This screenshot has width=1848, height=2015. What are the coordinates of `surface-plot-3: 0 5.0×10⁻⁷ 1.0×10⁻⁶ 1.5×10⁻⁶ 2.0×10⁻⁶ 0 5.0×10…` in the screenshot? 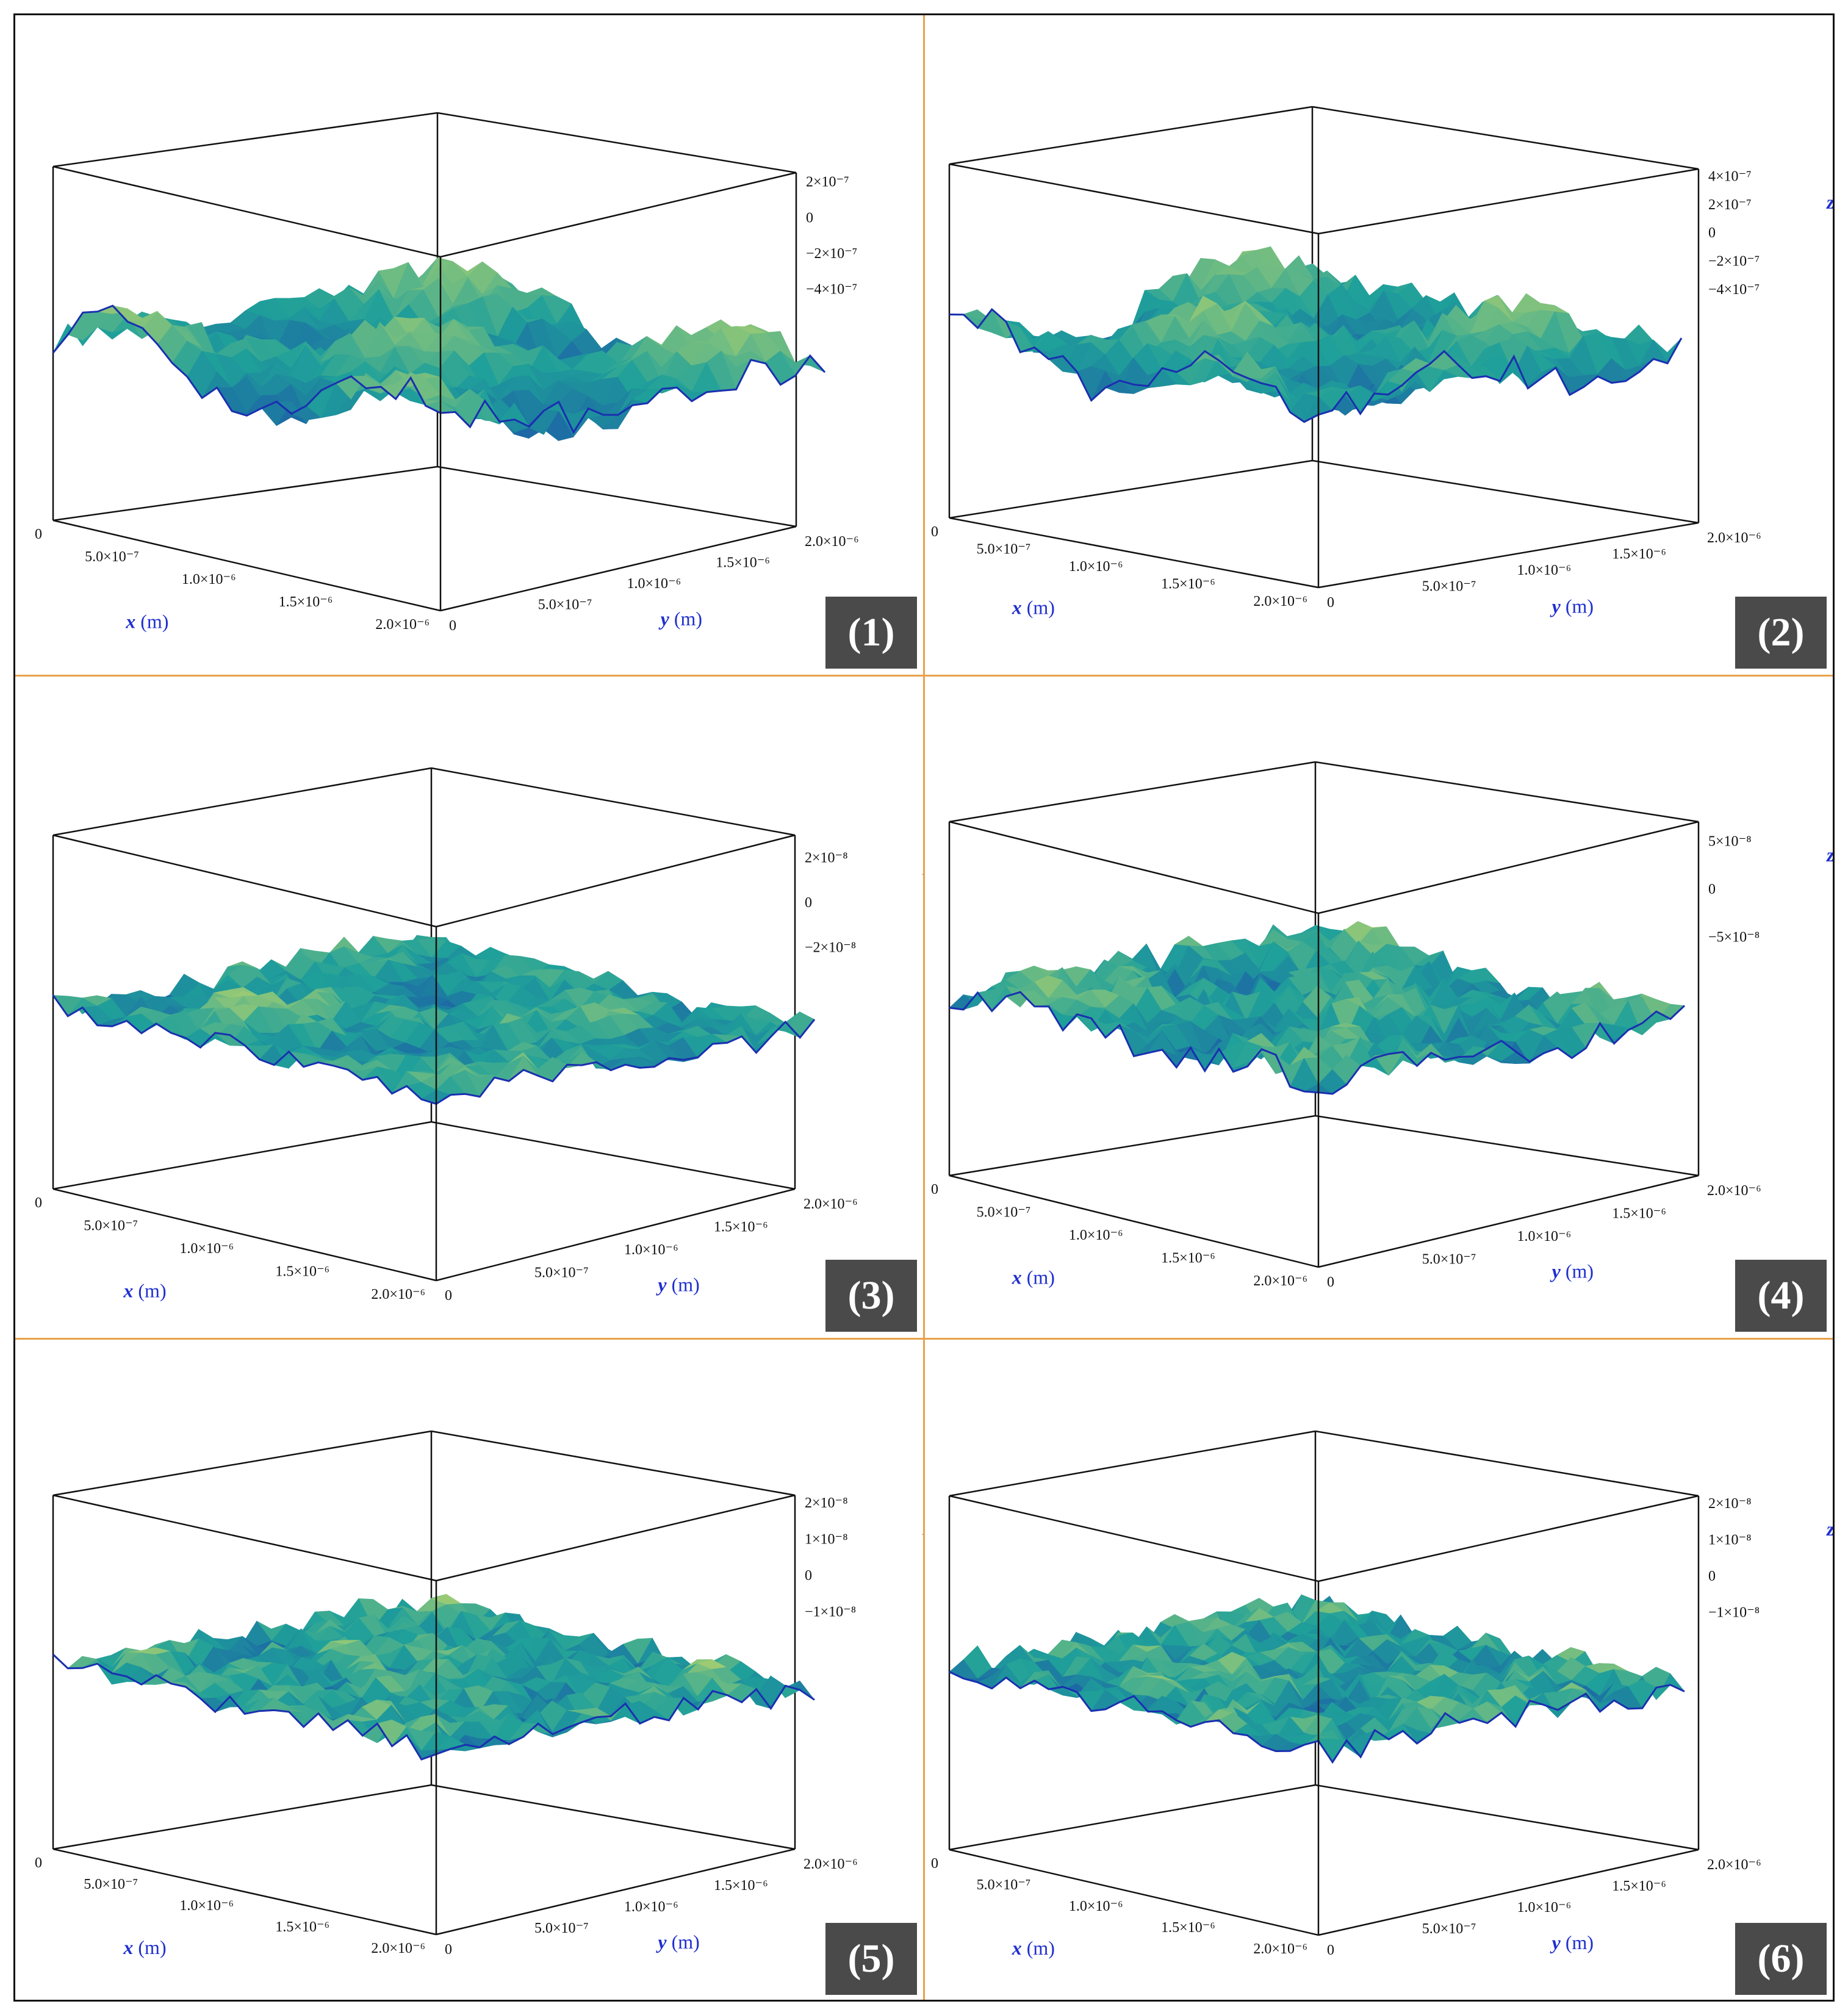 It's located at (479, 1035).